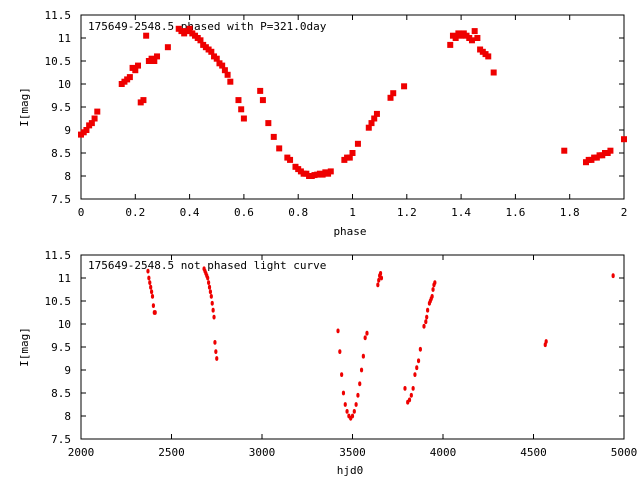  Describe the element at coordinates (515, 212) in the screenshot. I see `x-tick-label: 1.6` at that location.